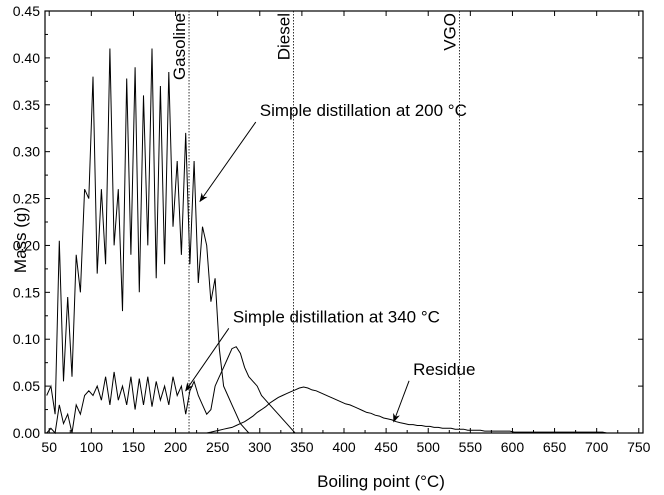 This screenshot has width=664, height=495. I want to click on y-tick-label: 0.25, so click(26, 199).